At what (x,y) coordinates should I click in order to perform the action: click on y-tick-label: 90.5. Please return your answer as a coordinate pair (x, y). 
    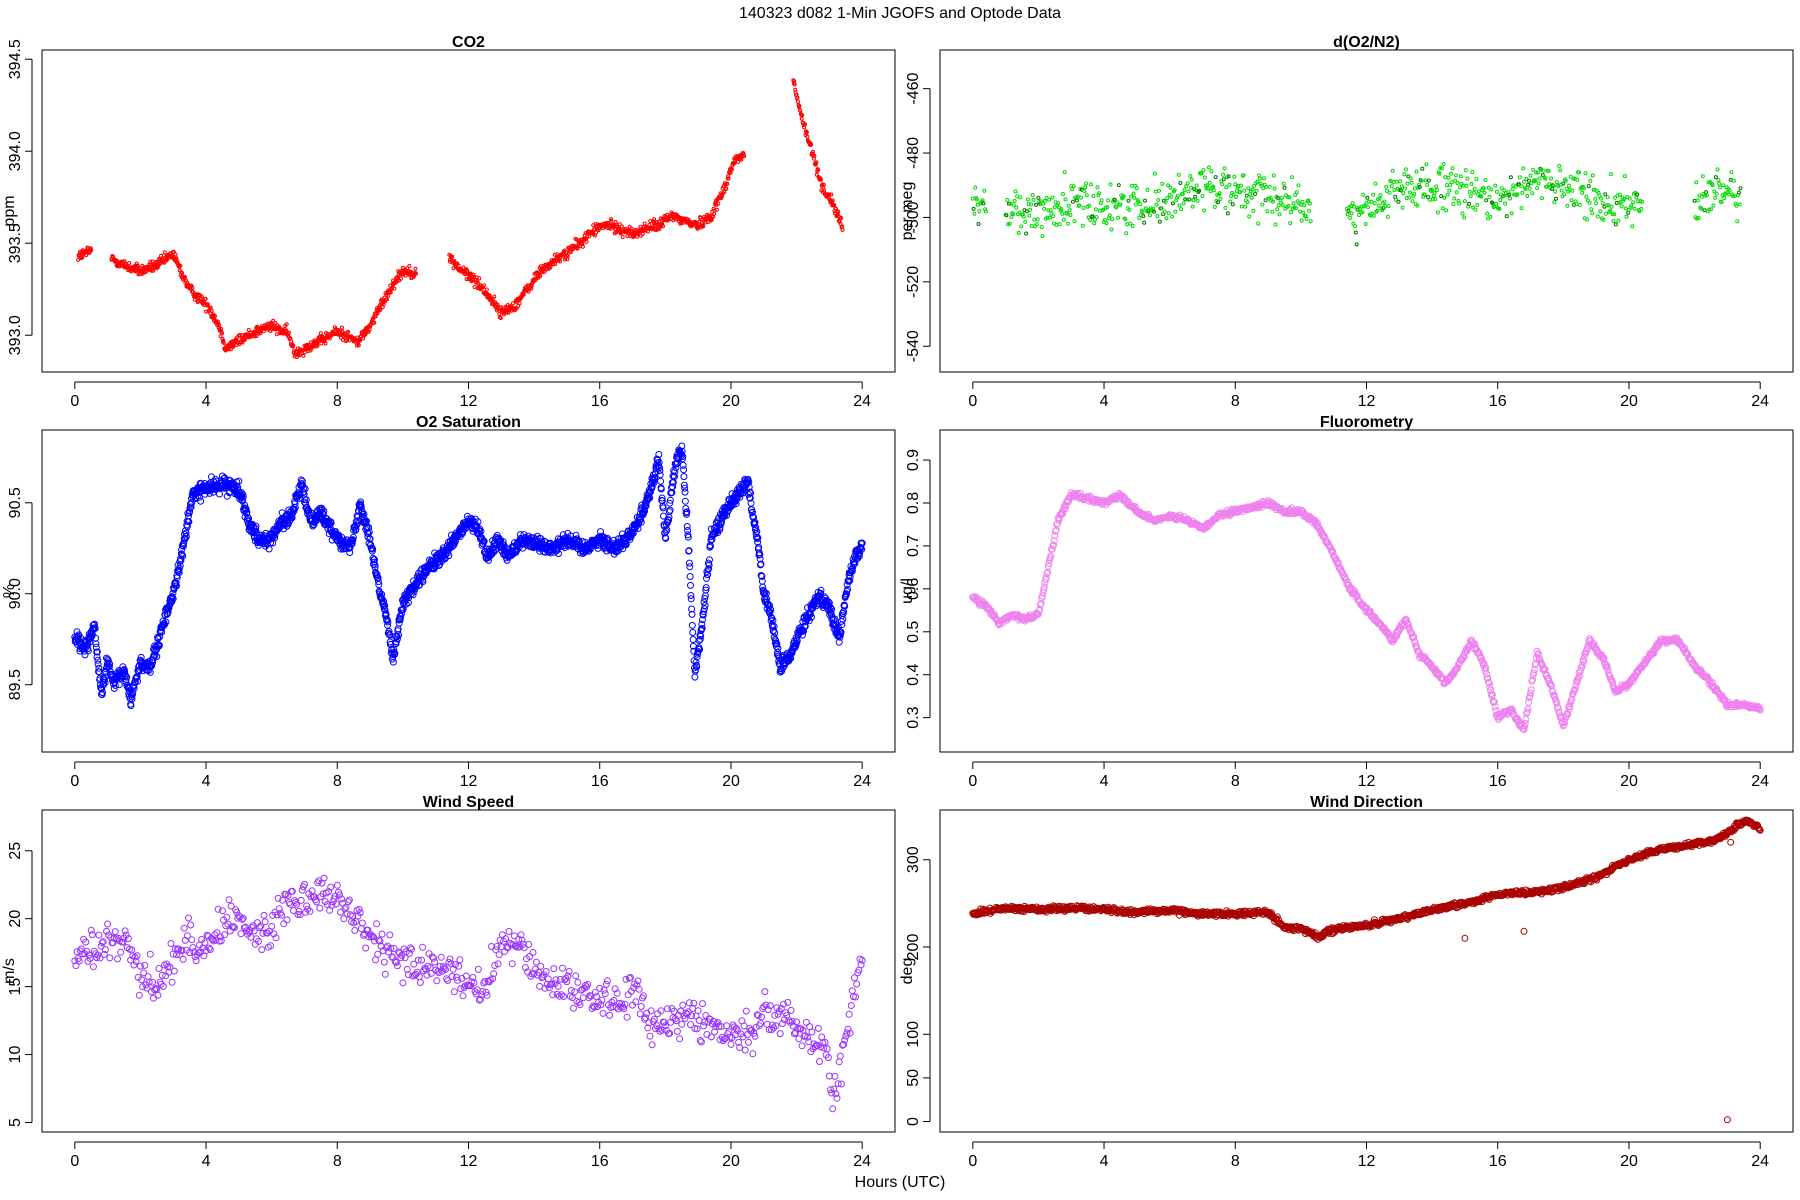
    Looking at the image, I should click on (15, 502).